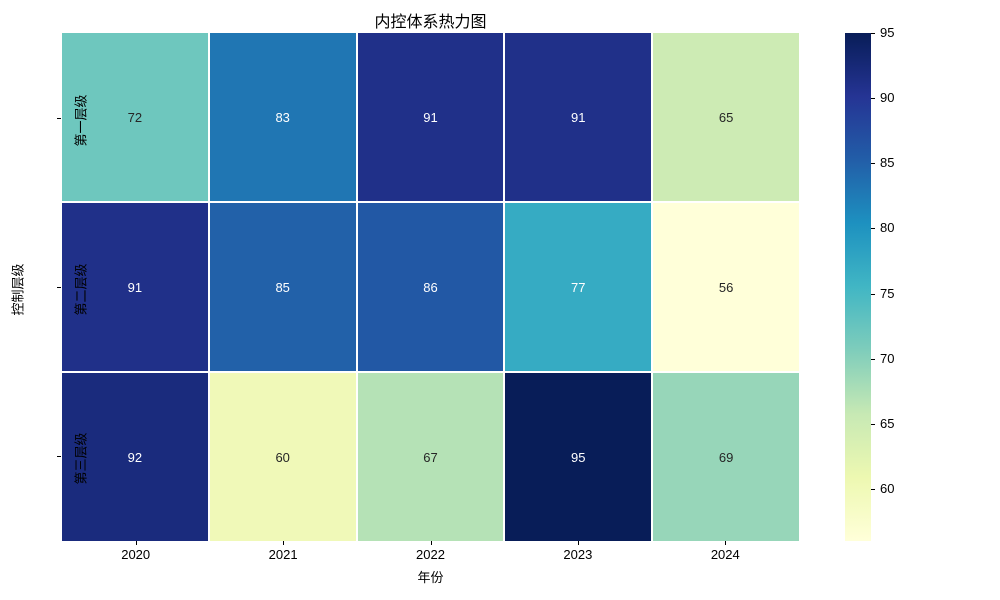  I want to click on heatmap-cell-第三层级-2023: 95, so click(578, 457).